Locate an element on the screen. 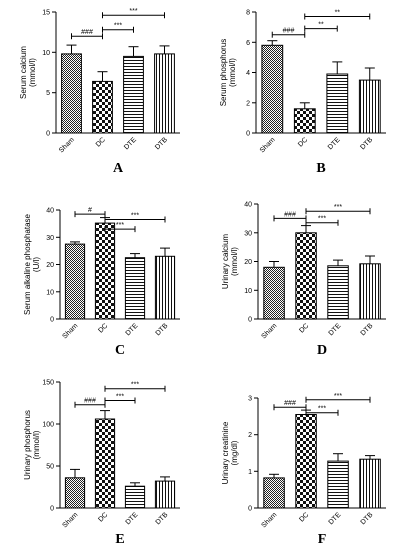  panel-label: E is located at coordinates (119, 539).